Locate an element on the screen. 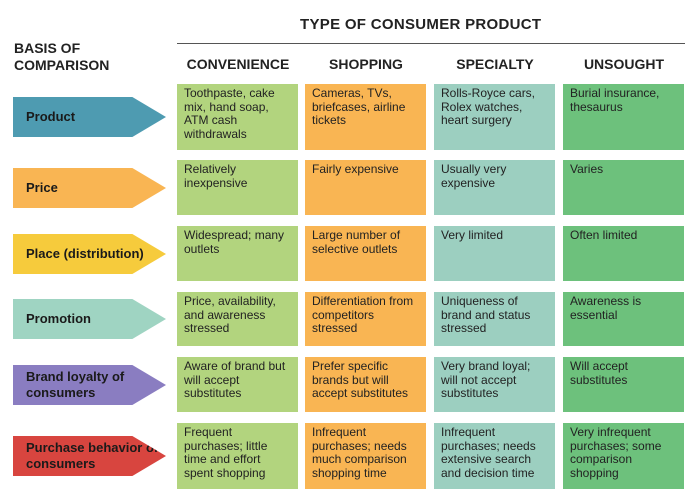 Image resolution: width=697 pixels, height=498 pixels. row-arrow-3: Promotion is located at coordinates (89, 319).